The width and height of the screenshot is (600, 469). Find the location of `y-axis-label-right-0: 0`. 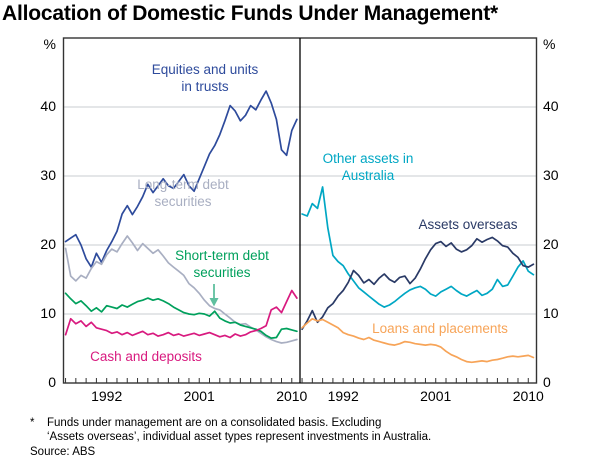

y-axis-label-right-0: 0 is located at coordinates (547, 382).